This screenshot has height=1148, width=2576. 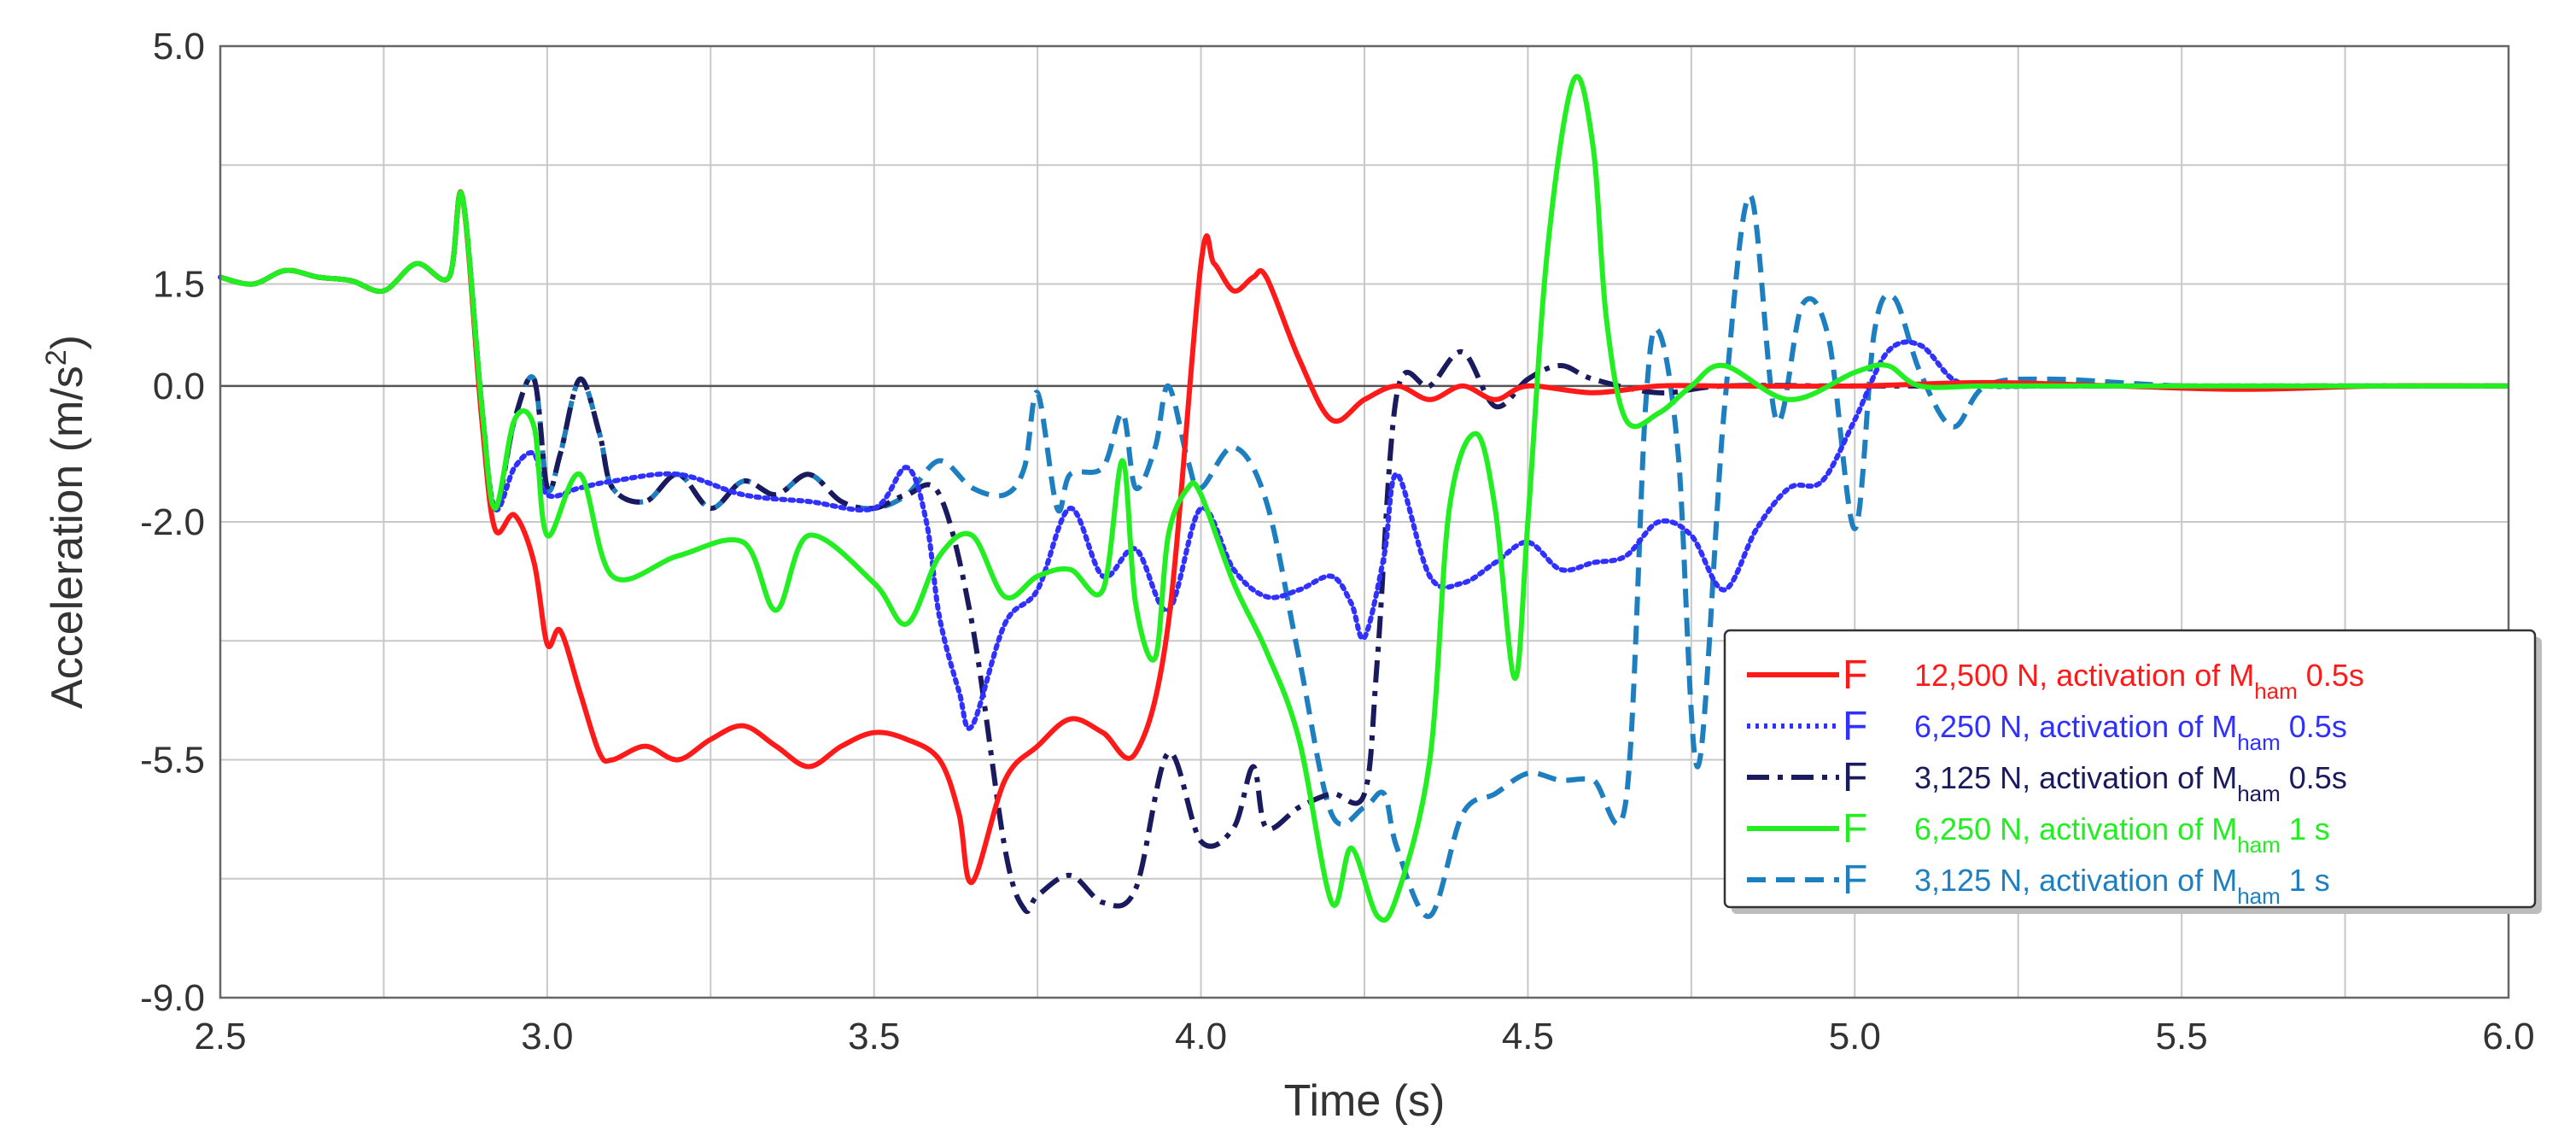 What do you see at coordinates (67, 342) in the screenshot?
I see `y-axis-label-tail: )` at bounding box center [67, 342].